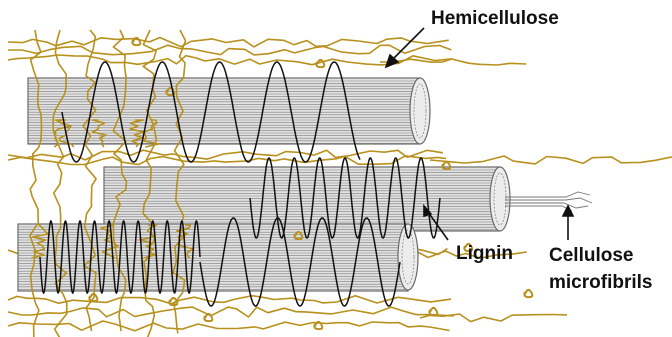 Image resolution: width=672 pixels, height=337 pixels. I want to click on hemicellulose-arrow, so click(408, 44).